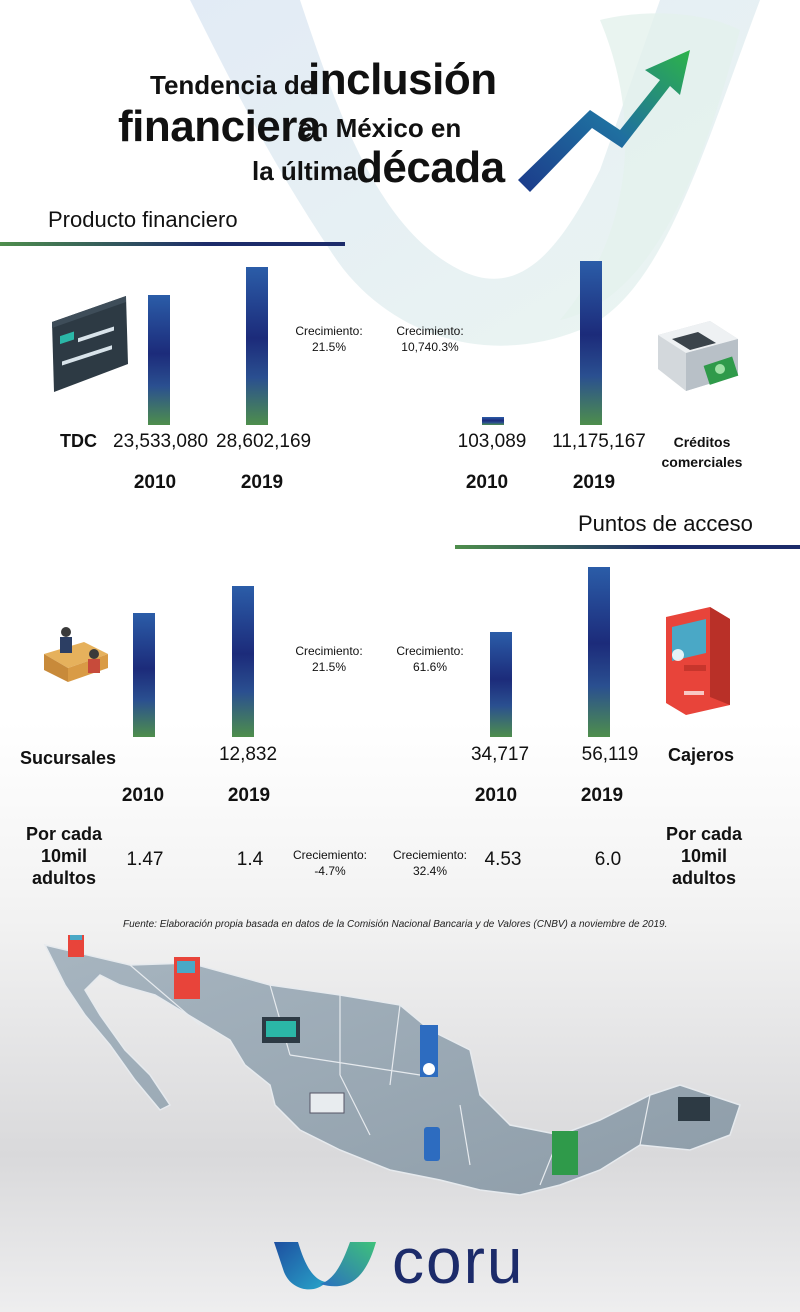 Image resolution: width=800 pixels, height=1312 pixels. I want to click on bar-cajeros-2019, so click(599, 652).